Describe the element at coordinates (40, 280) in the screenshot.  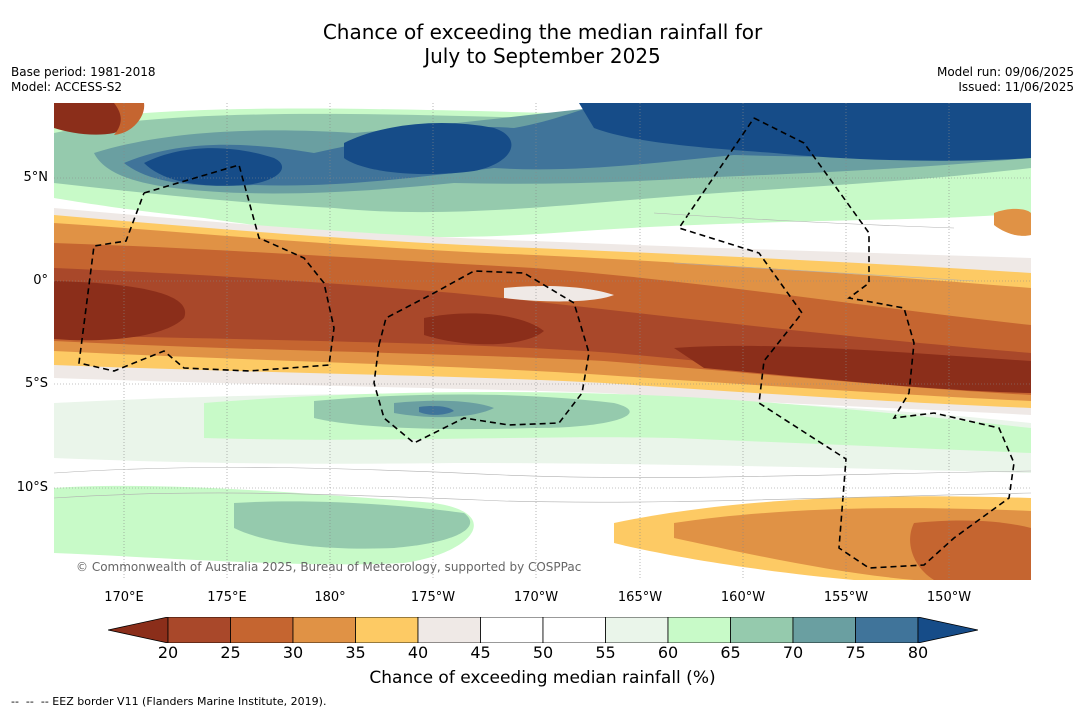
I see `lat-label-0: 0°` at that location.